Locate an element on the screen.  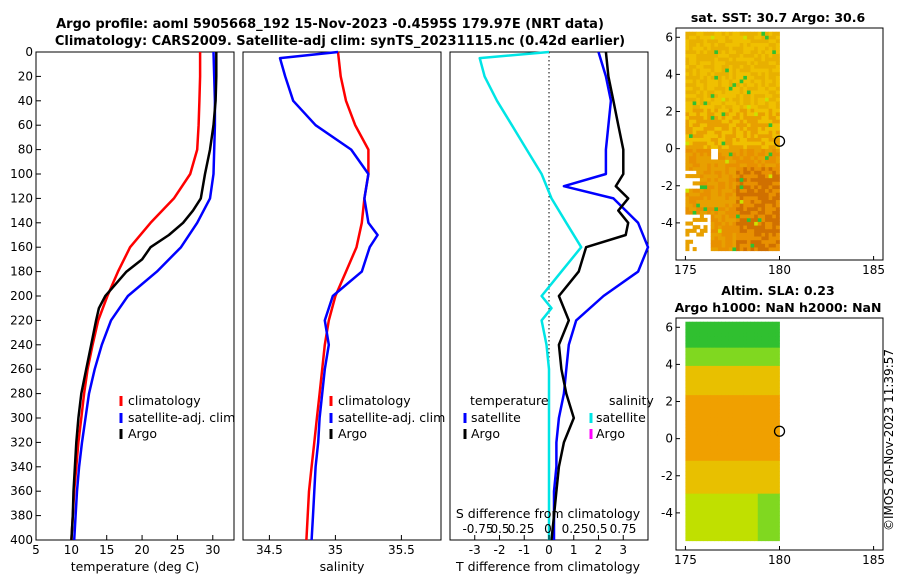
x-tick-label: 2 is located at coordinates (599, 550).